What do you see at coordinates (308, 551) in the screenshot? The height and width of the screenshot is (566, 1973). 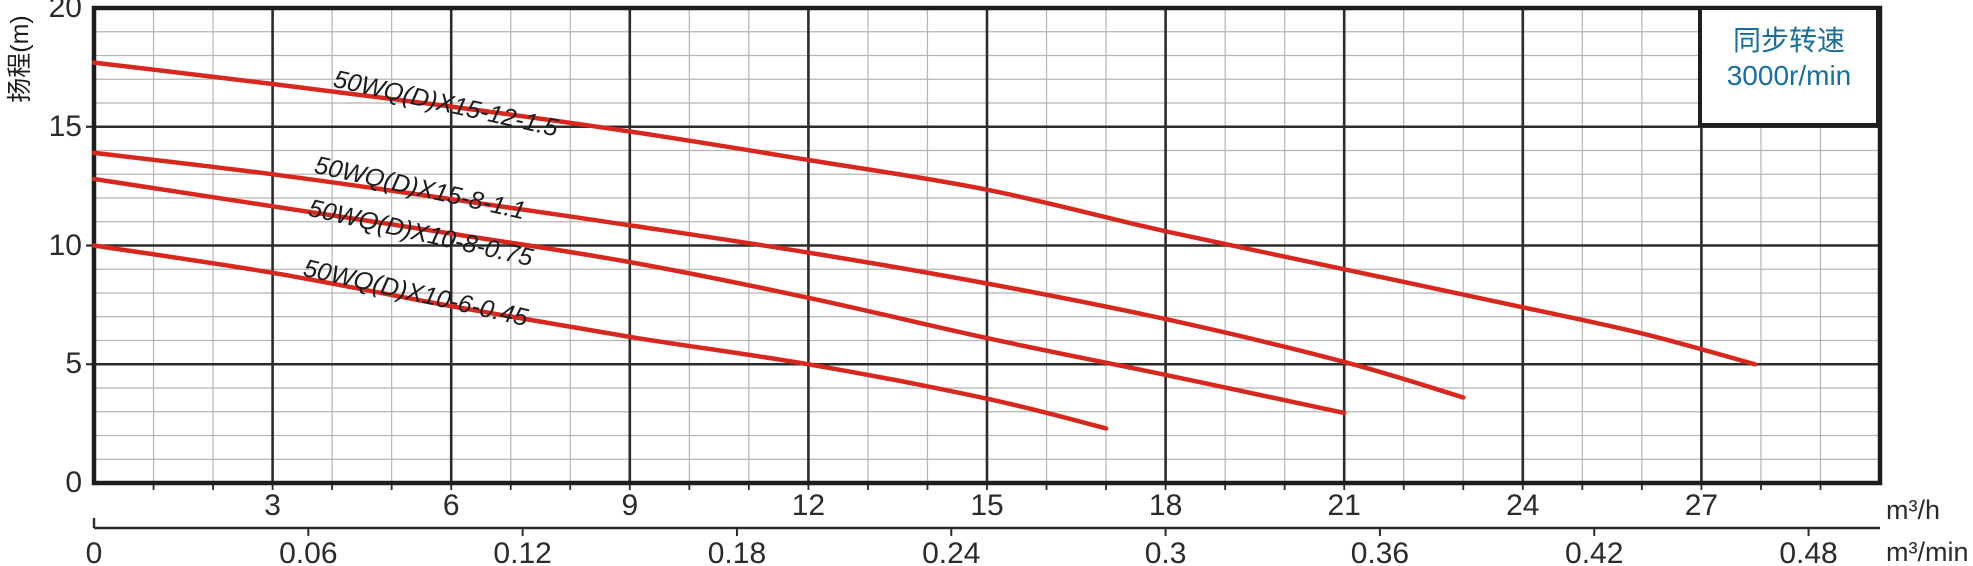 I see `x-tick-label-m3min: 0.06` at bounding box center [308, 551].